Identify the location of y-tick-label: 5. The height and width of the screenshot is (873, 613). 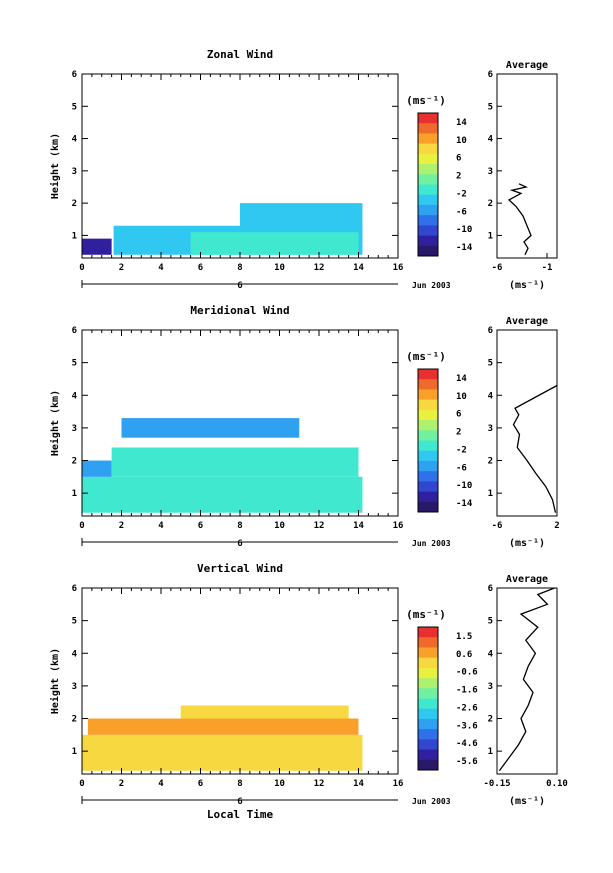
(74, 364).